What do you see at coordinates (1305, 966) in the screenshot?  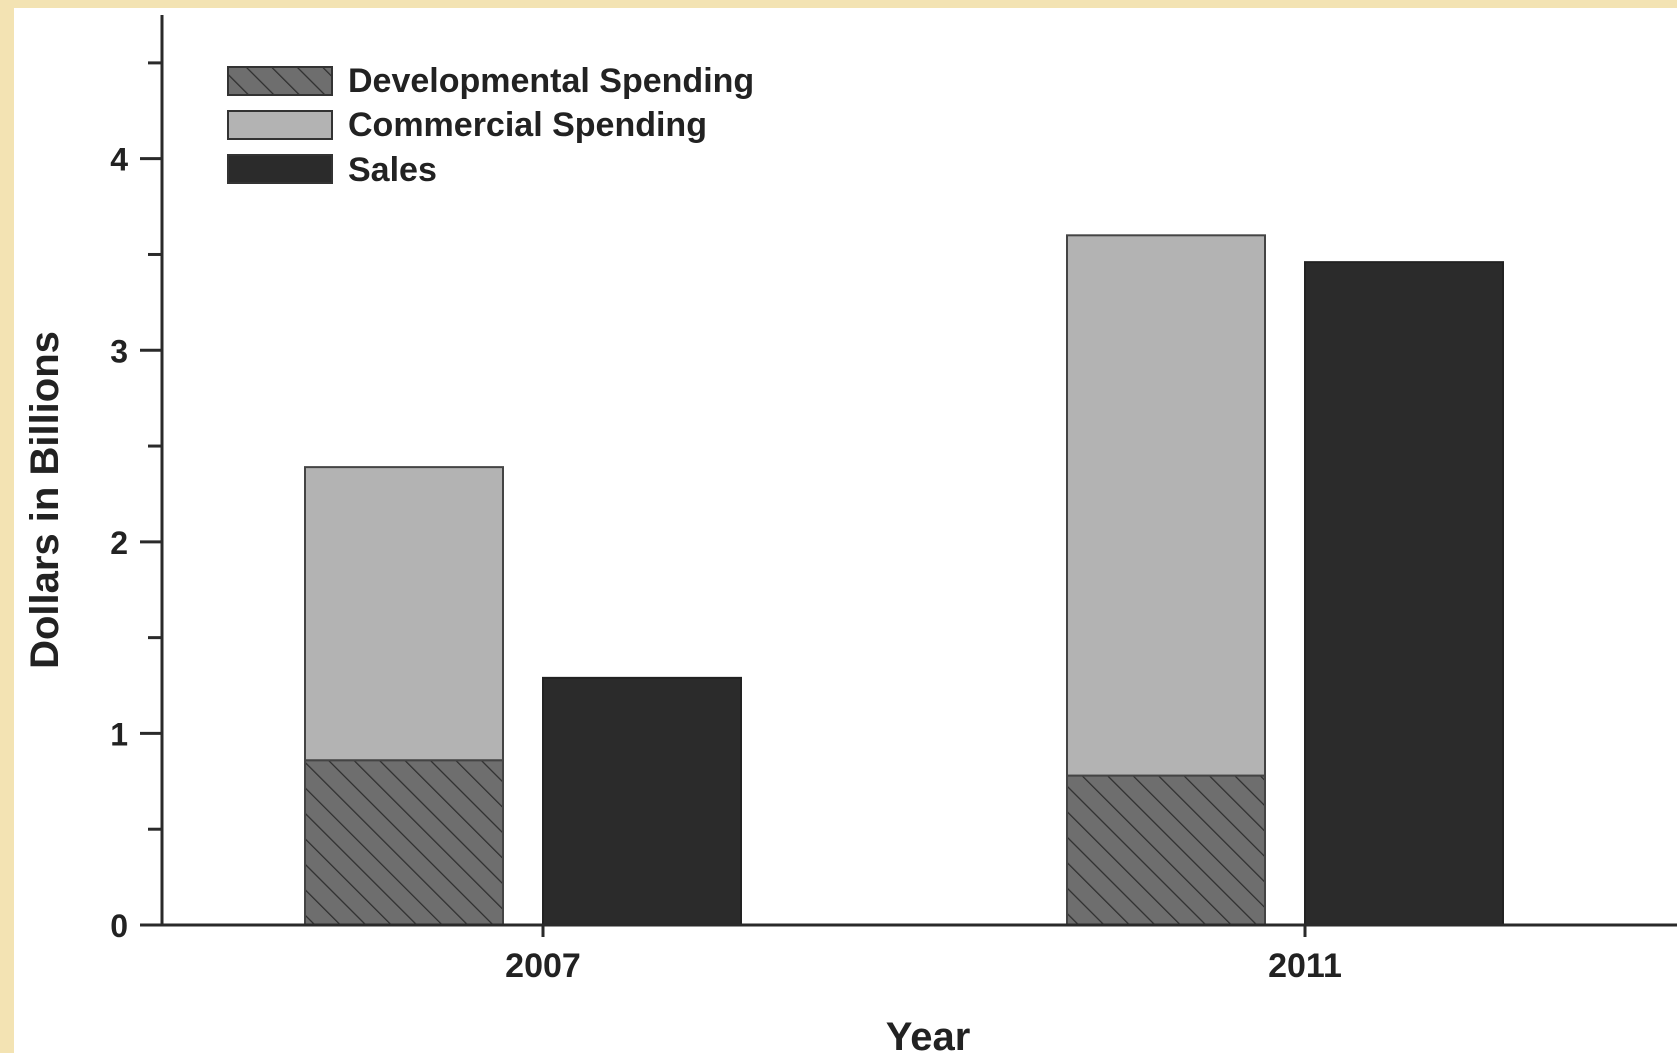 I see `x-tick-label-2011: 2011` at bounding box center [1305, 966].